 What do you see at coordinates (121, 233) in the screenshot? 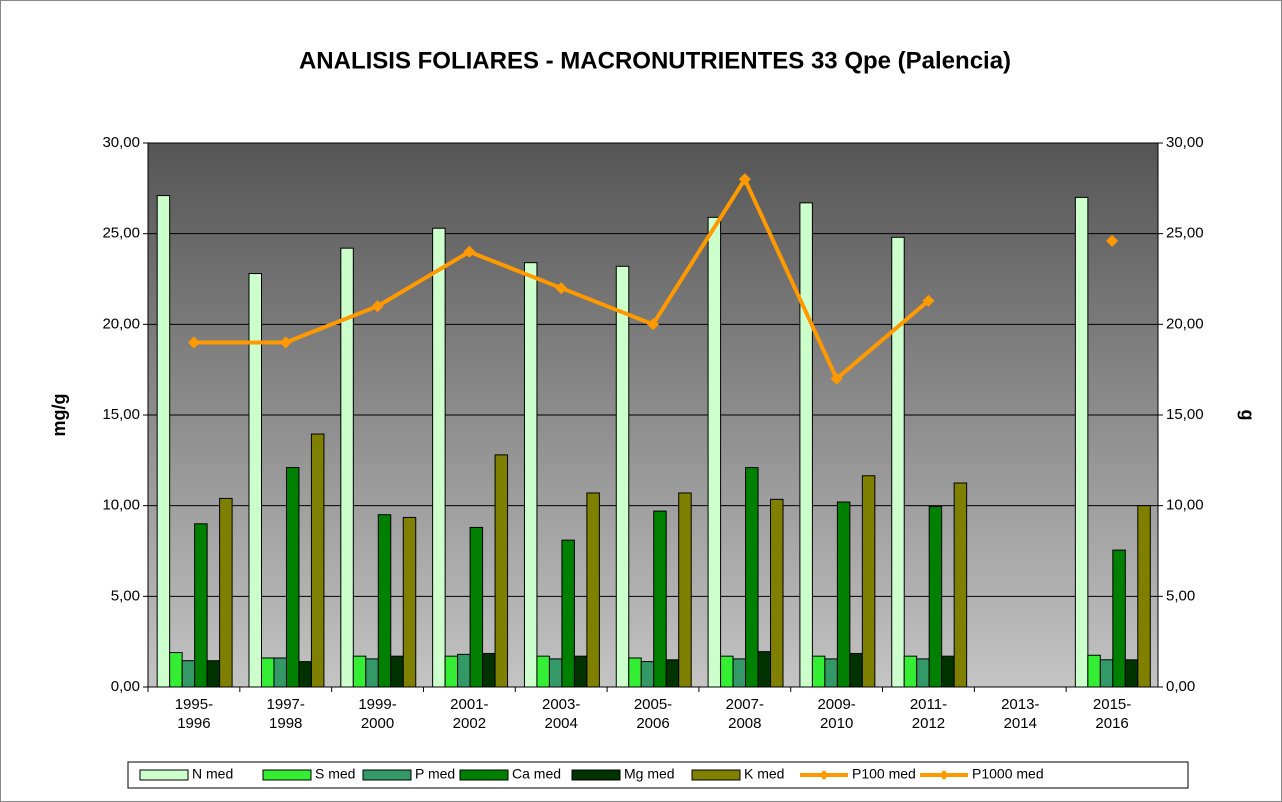
I see `y-tick-label: 25,00` at bounding box center [121, 233].